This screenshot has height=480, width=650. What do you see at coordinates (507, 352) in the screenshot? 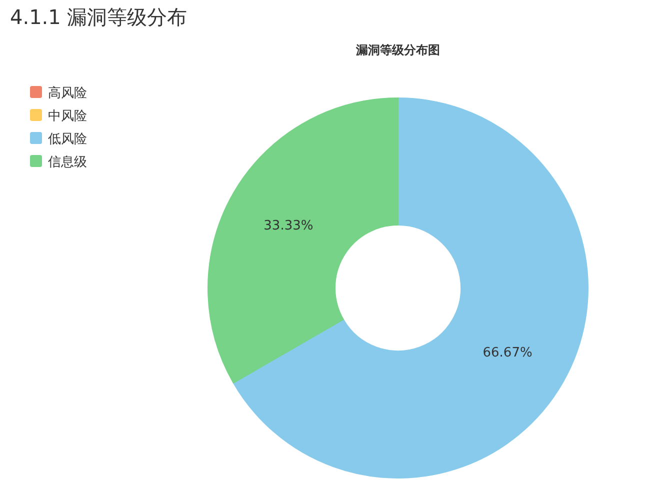
I see `data-label: 66.67%` at bounding box center [507, 352].